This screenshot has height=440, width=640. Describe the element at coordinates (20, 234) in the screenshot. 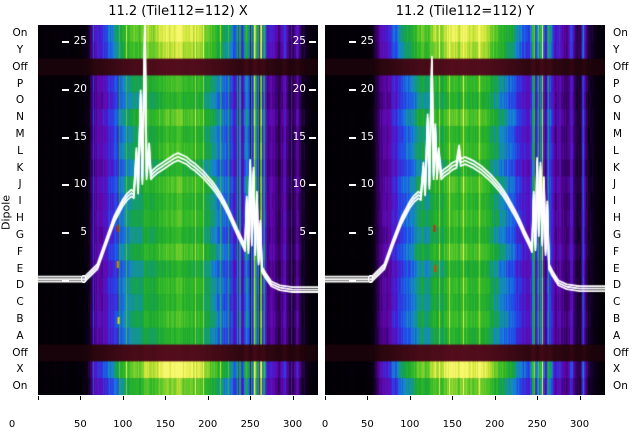

I see `dipole-label: G` at that location.